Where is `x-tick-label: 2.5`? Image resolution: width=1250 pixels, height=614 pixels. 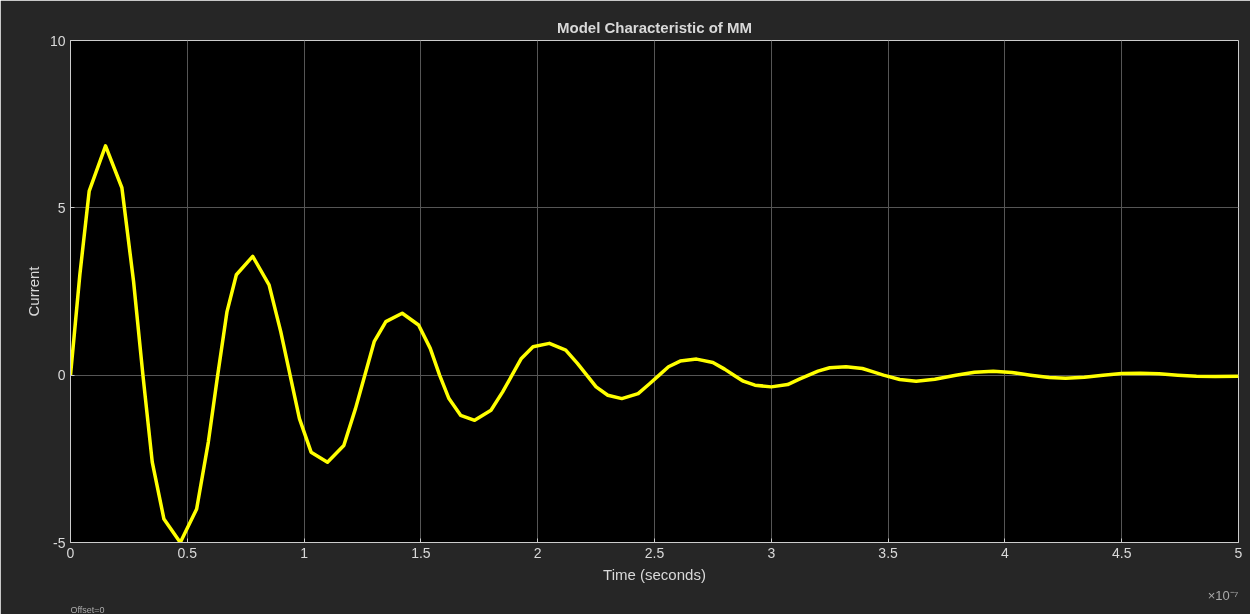
x-tick-label: 2.5 is located at coordinates (654, 552).